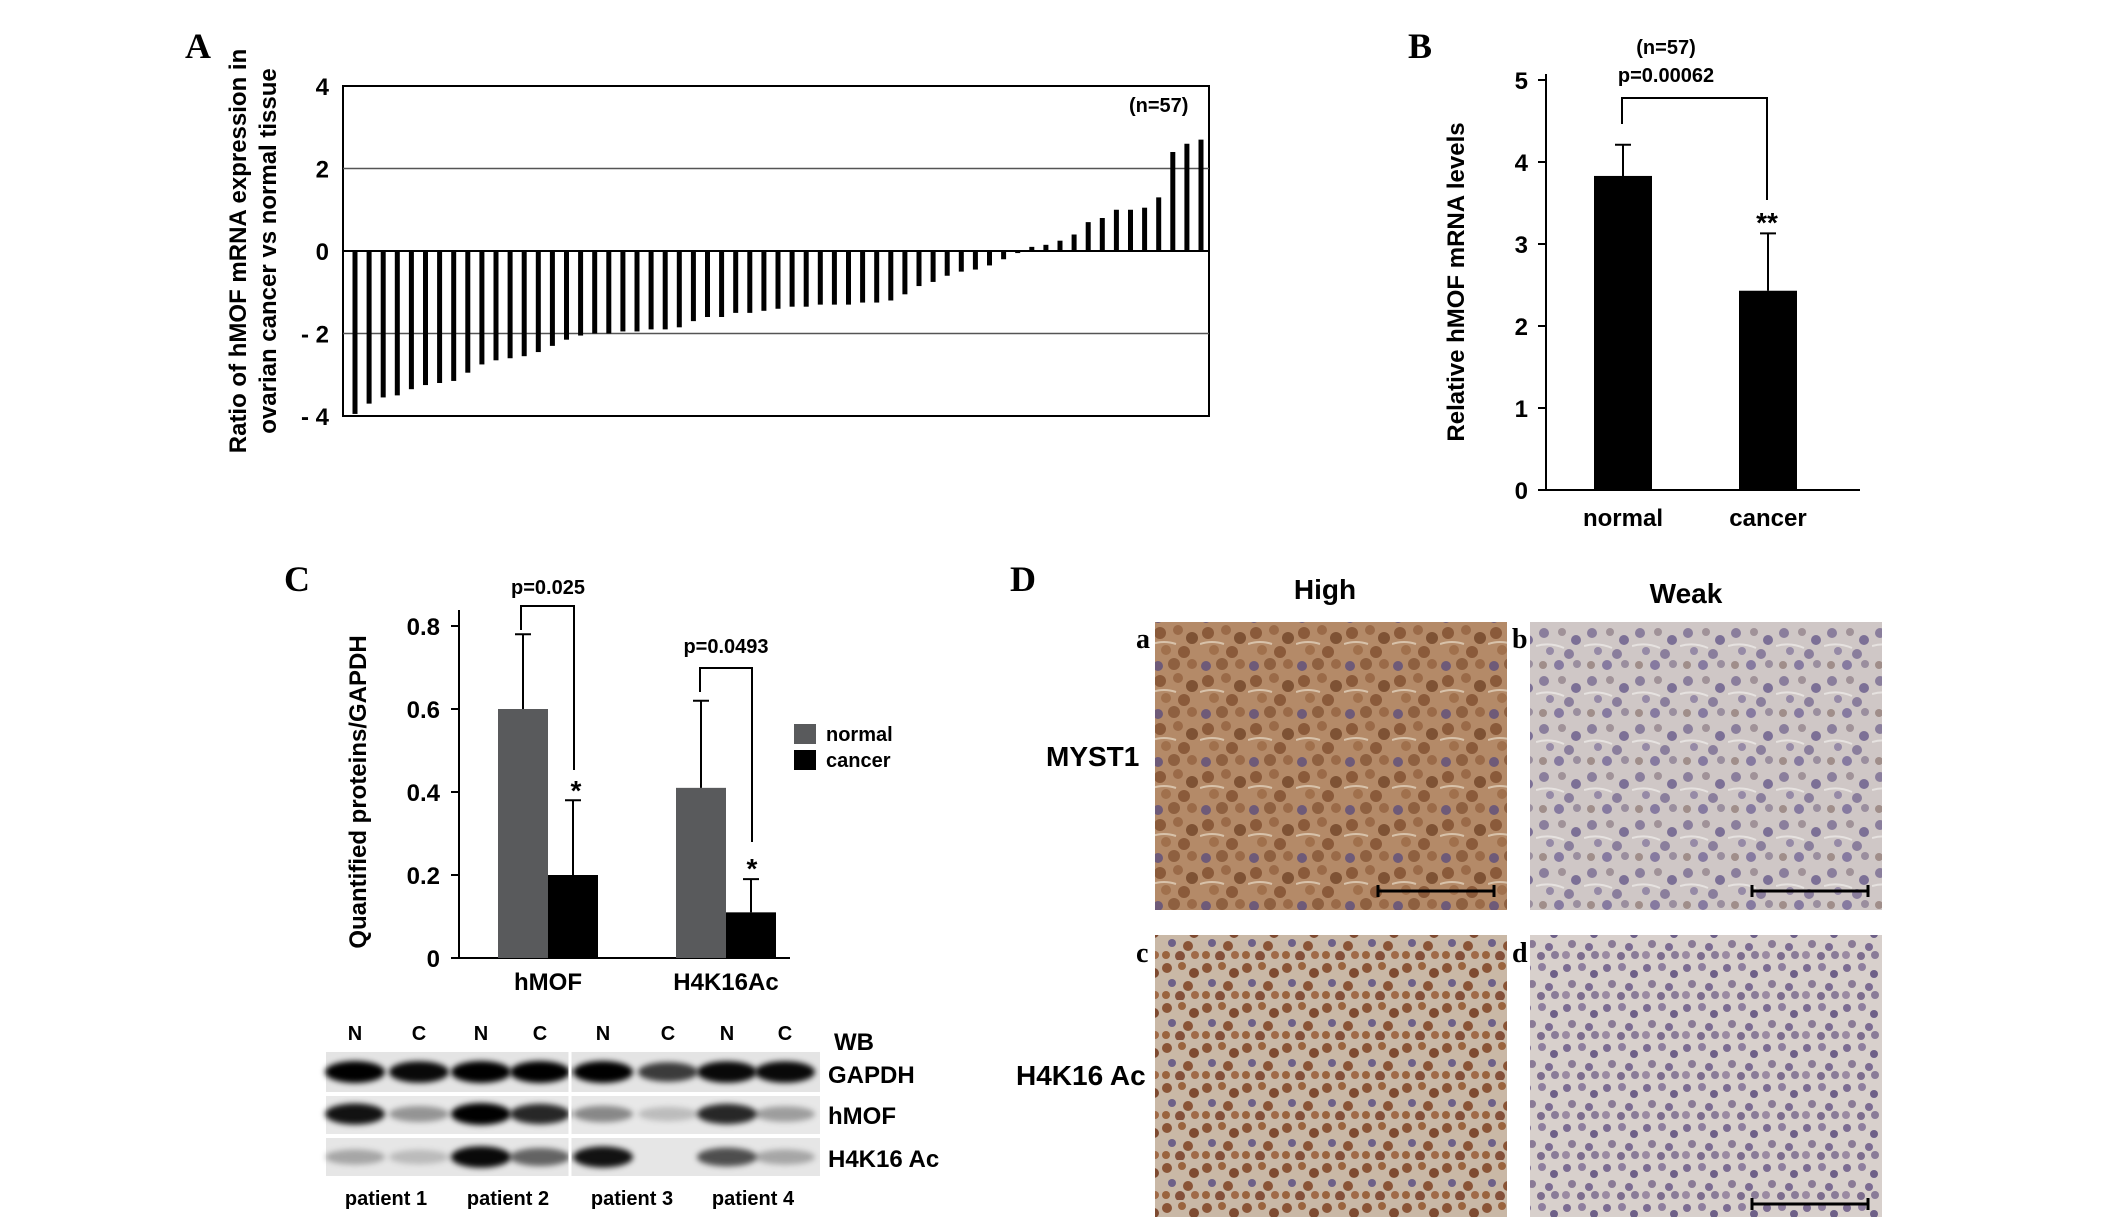  What do you see at coordinates (1521, 491) in the screenshot?
I see `chart-b-y-tick-label: 0` at bounding box center [1521, 491].